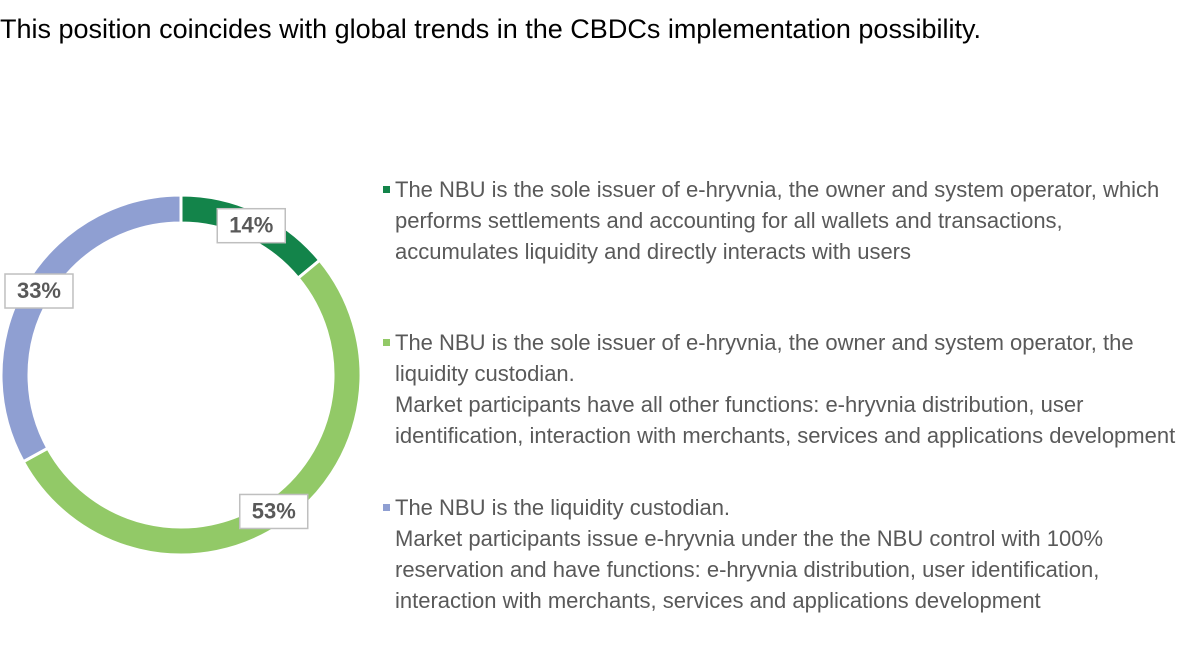  I want to click on data-label: 33%, so click(39, 290).